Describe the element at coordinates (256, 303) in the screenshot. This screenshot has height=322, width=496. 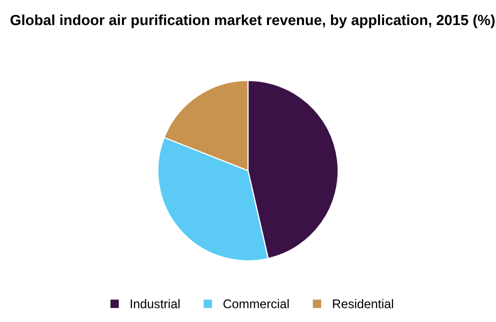
I see `legend-label: Commercial` at that location.